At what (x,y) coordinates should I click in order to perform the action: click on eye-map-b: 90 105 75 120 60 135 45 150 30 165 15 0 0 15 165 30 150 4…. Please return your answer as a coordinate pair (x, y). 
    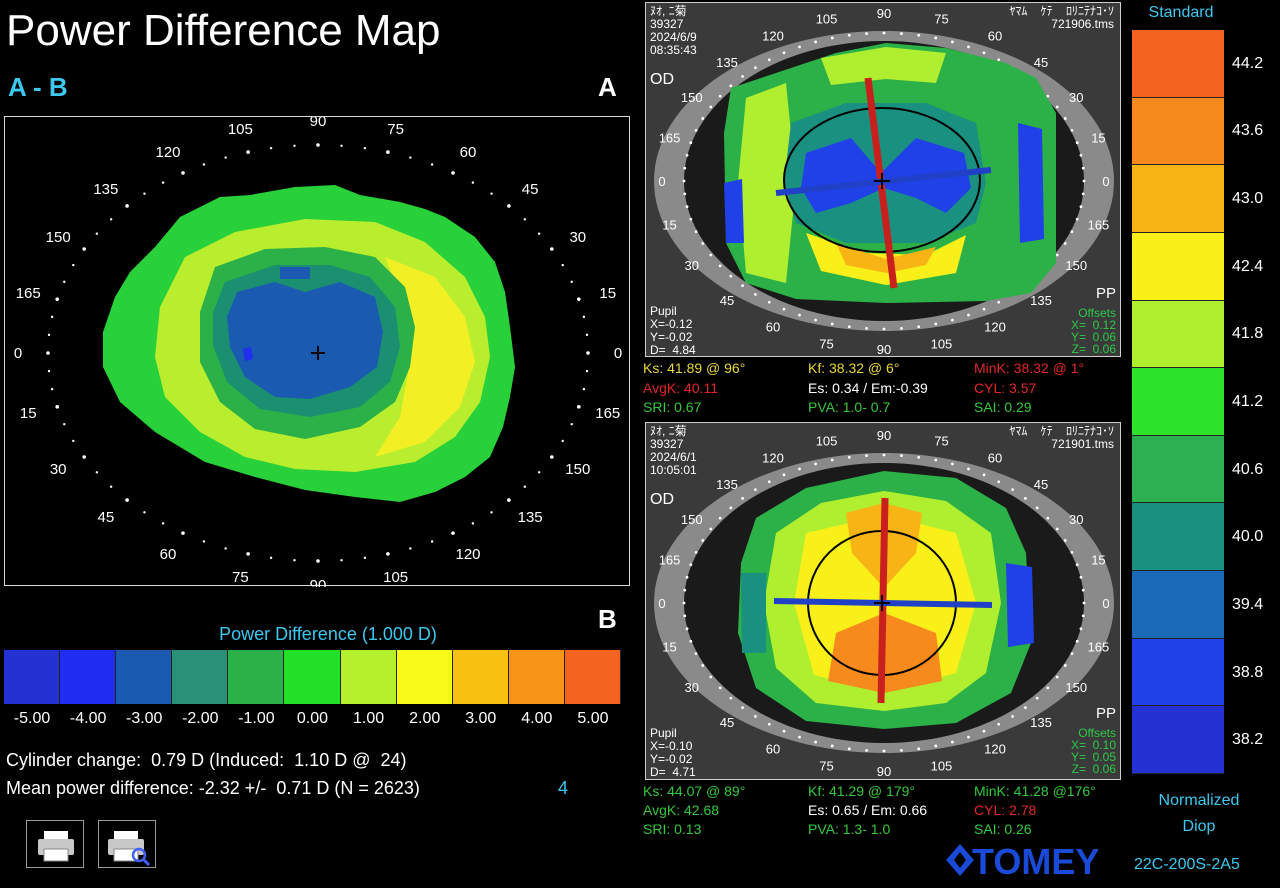
    Looking at the image, I should click on (883, 601).